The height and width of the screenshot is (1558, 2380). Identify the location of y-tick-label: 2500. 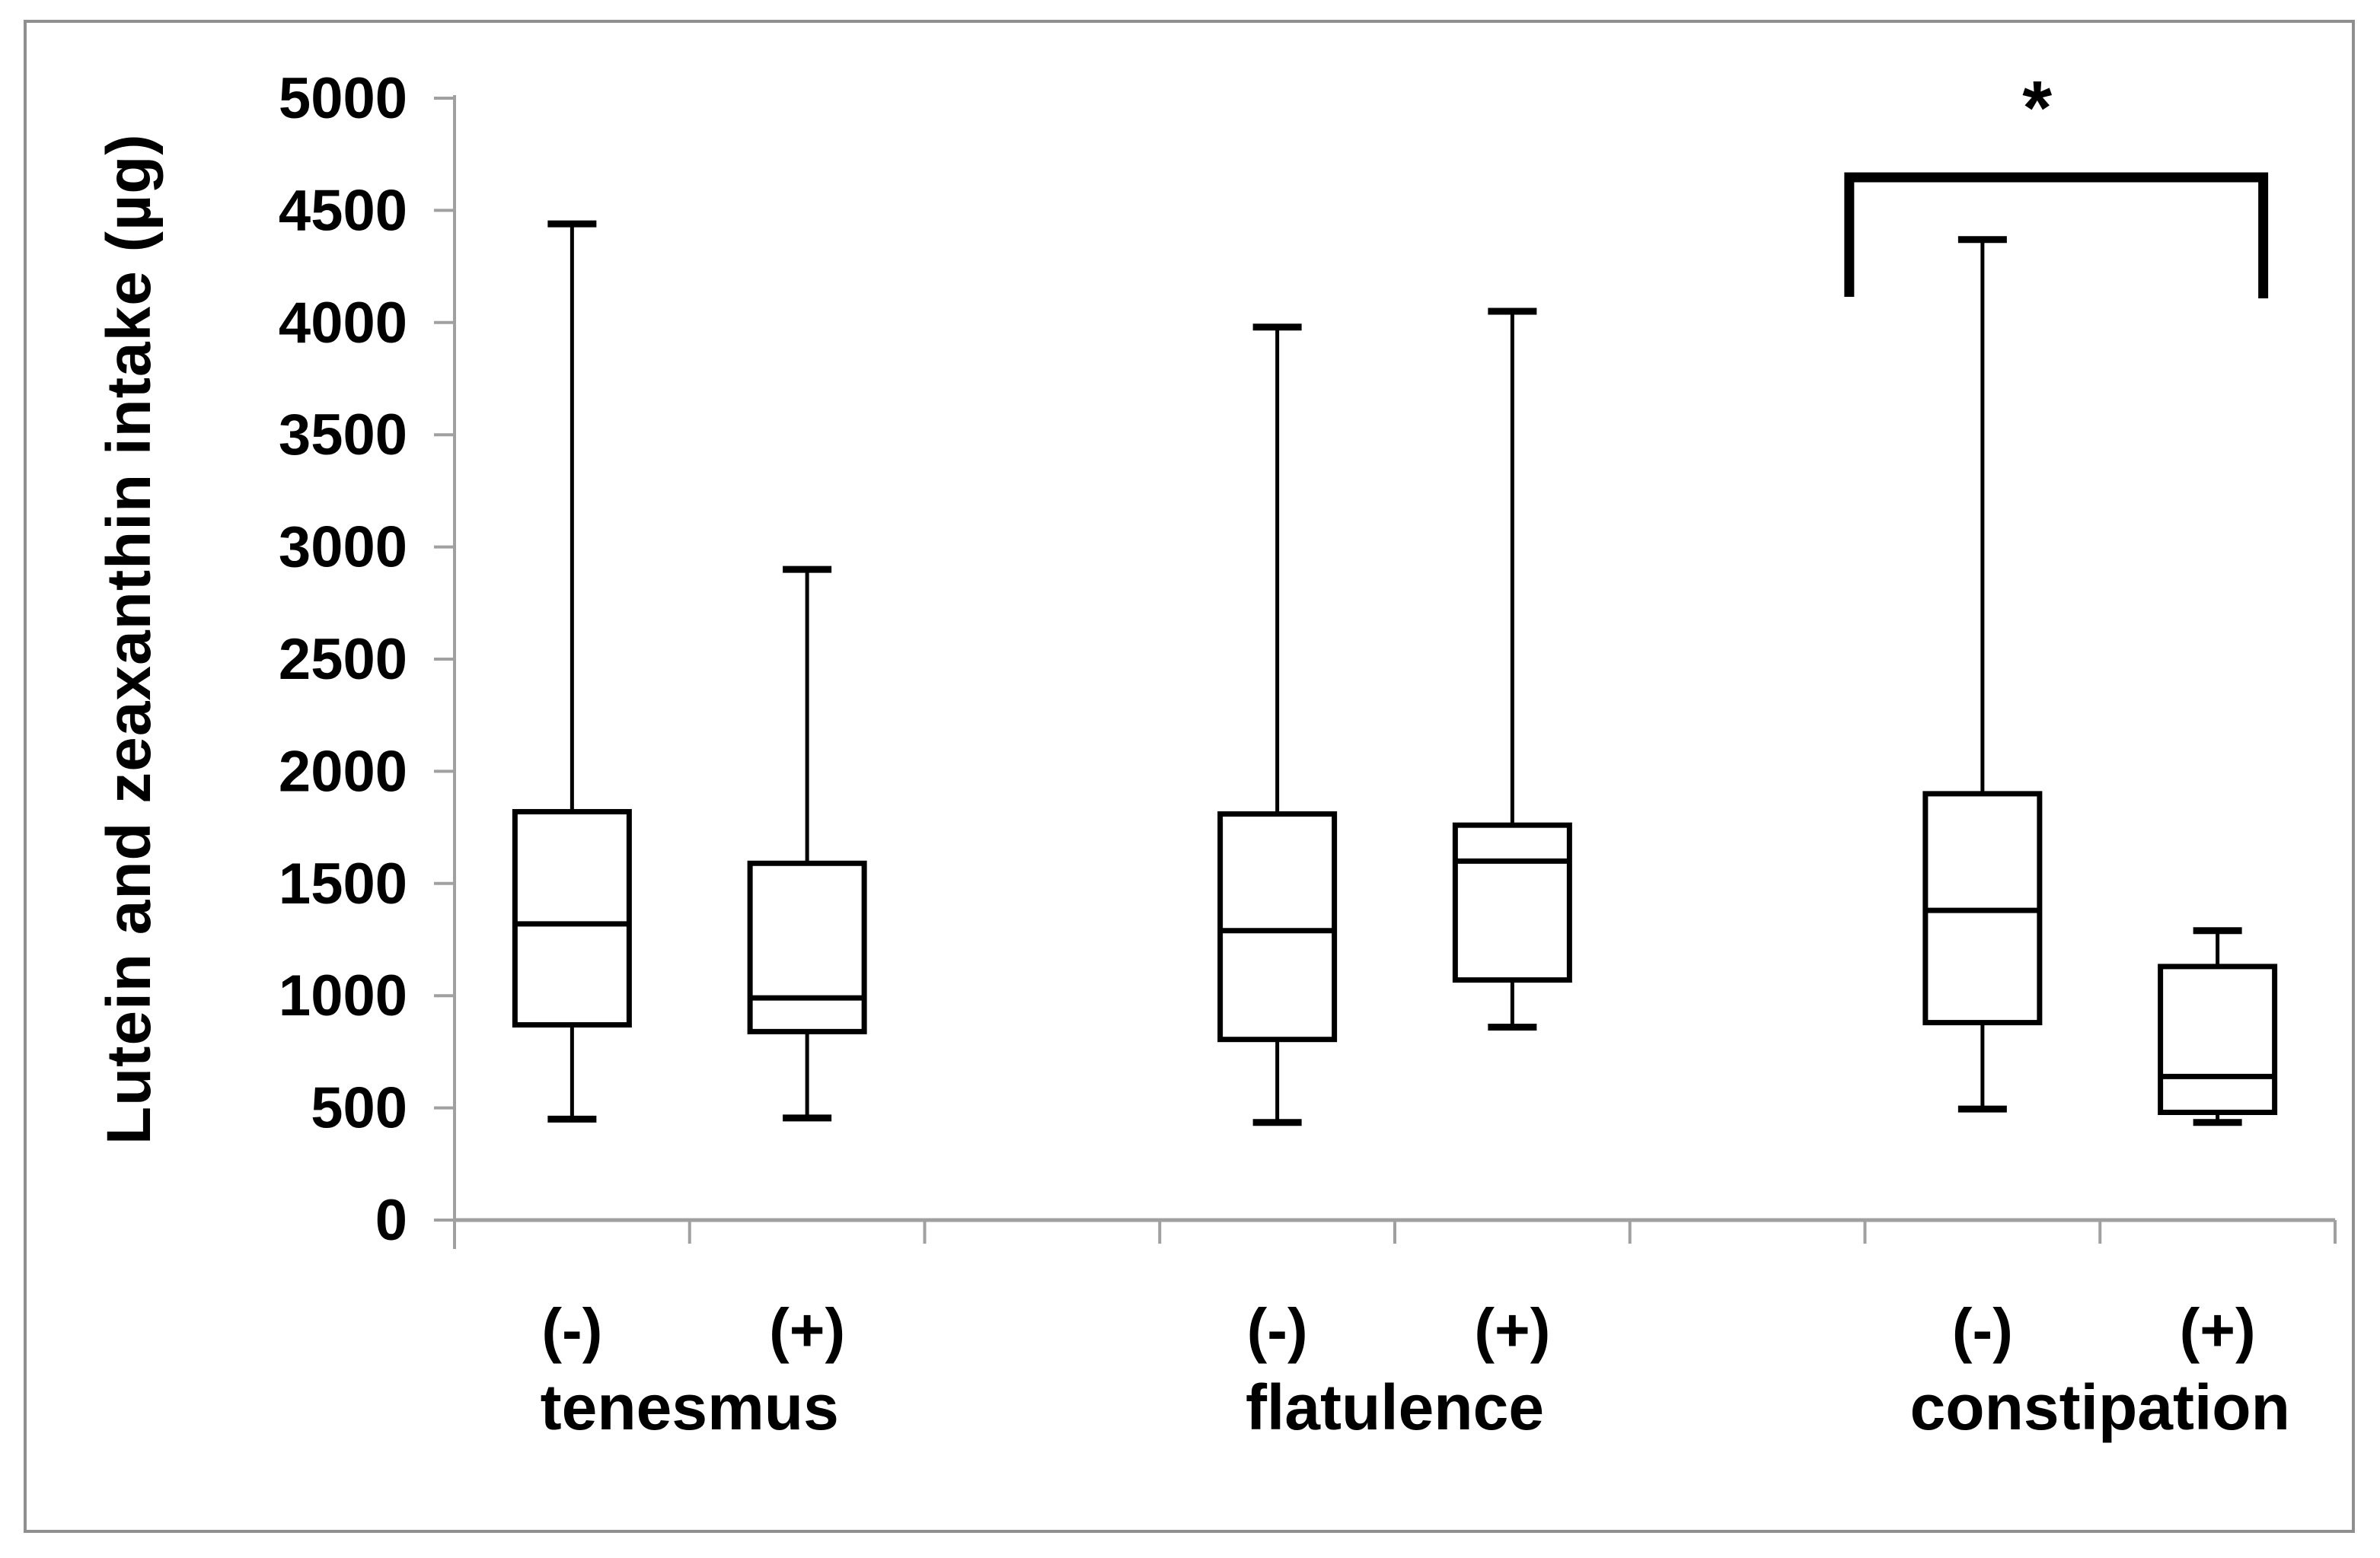
(343, 659).